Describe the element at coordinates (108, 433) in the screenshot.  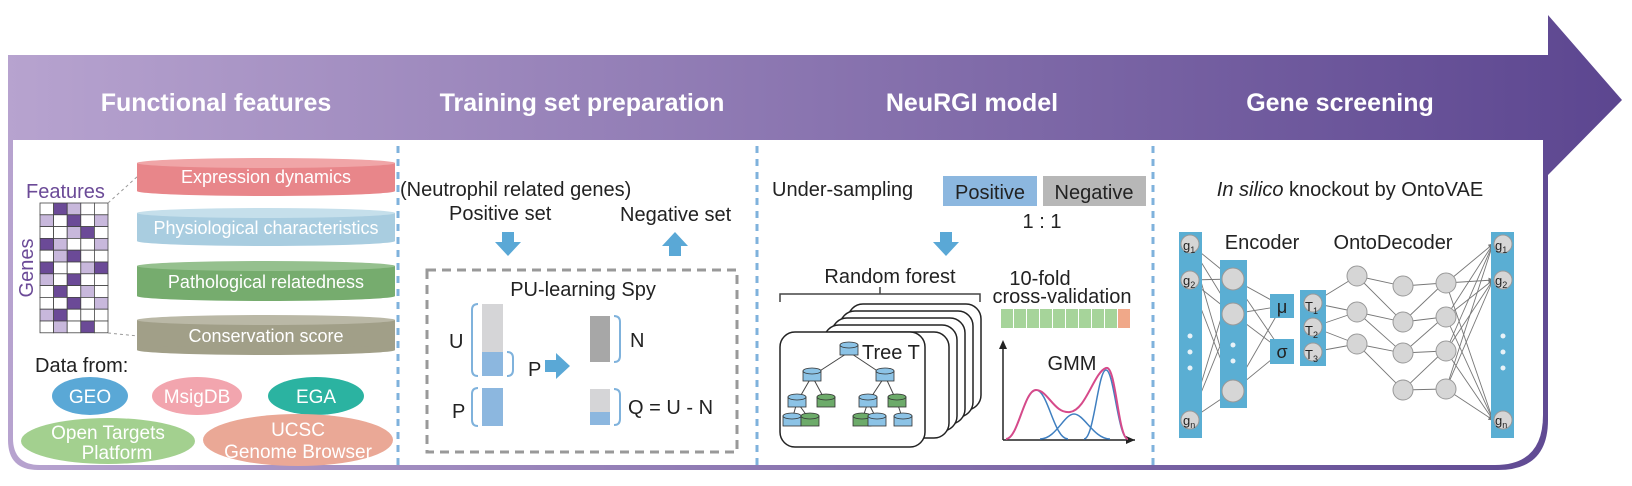
I see `svg-text: Open Targets` at that location.